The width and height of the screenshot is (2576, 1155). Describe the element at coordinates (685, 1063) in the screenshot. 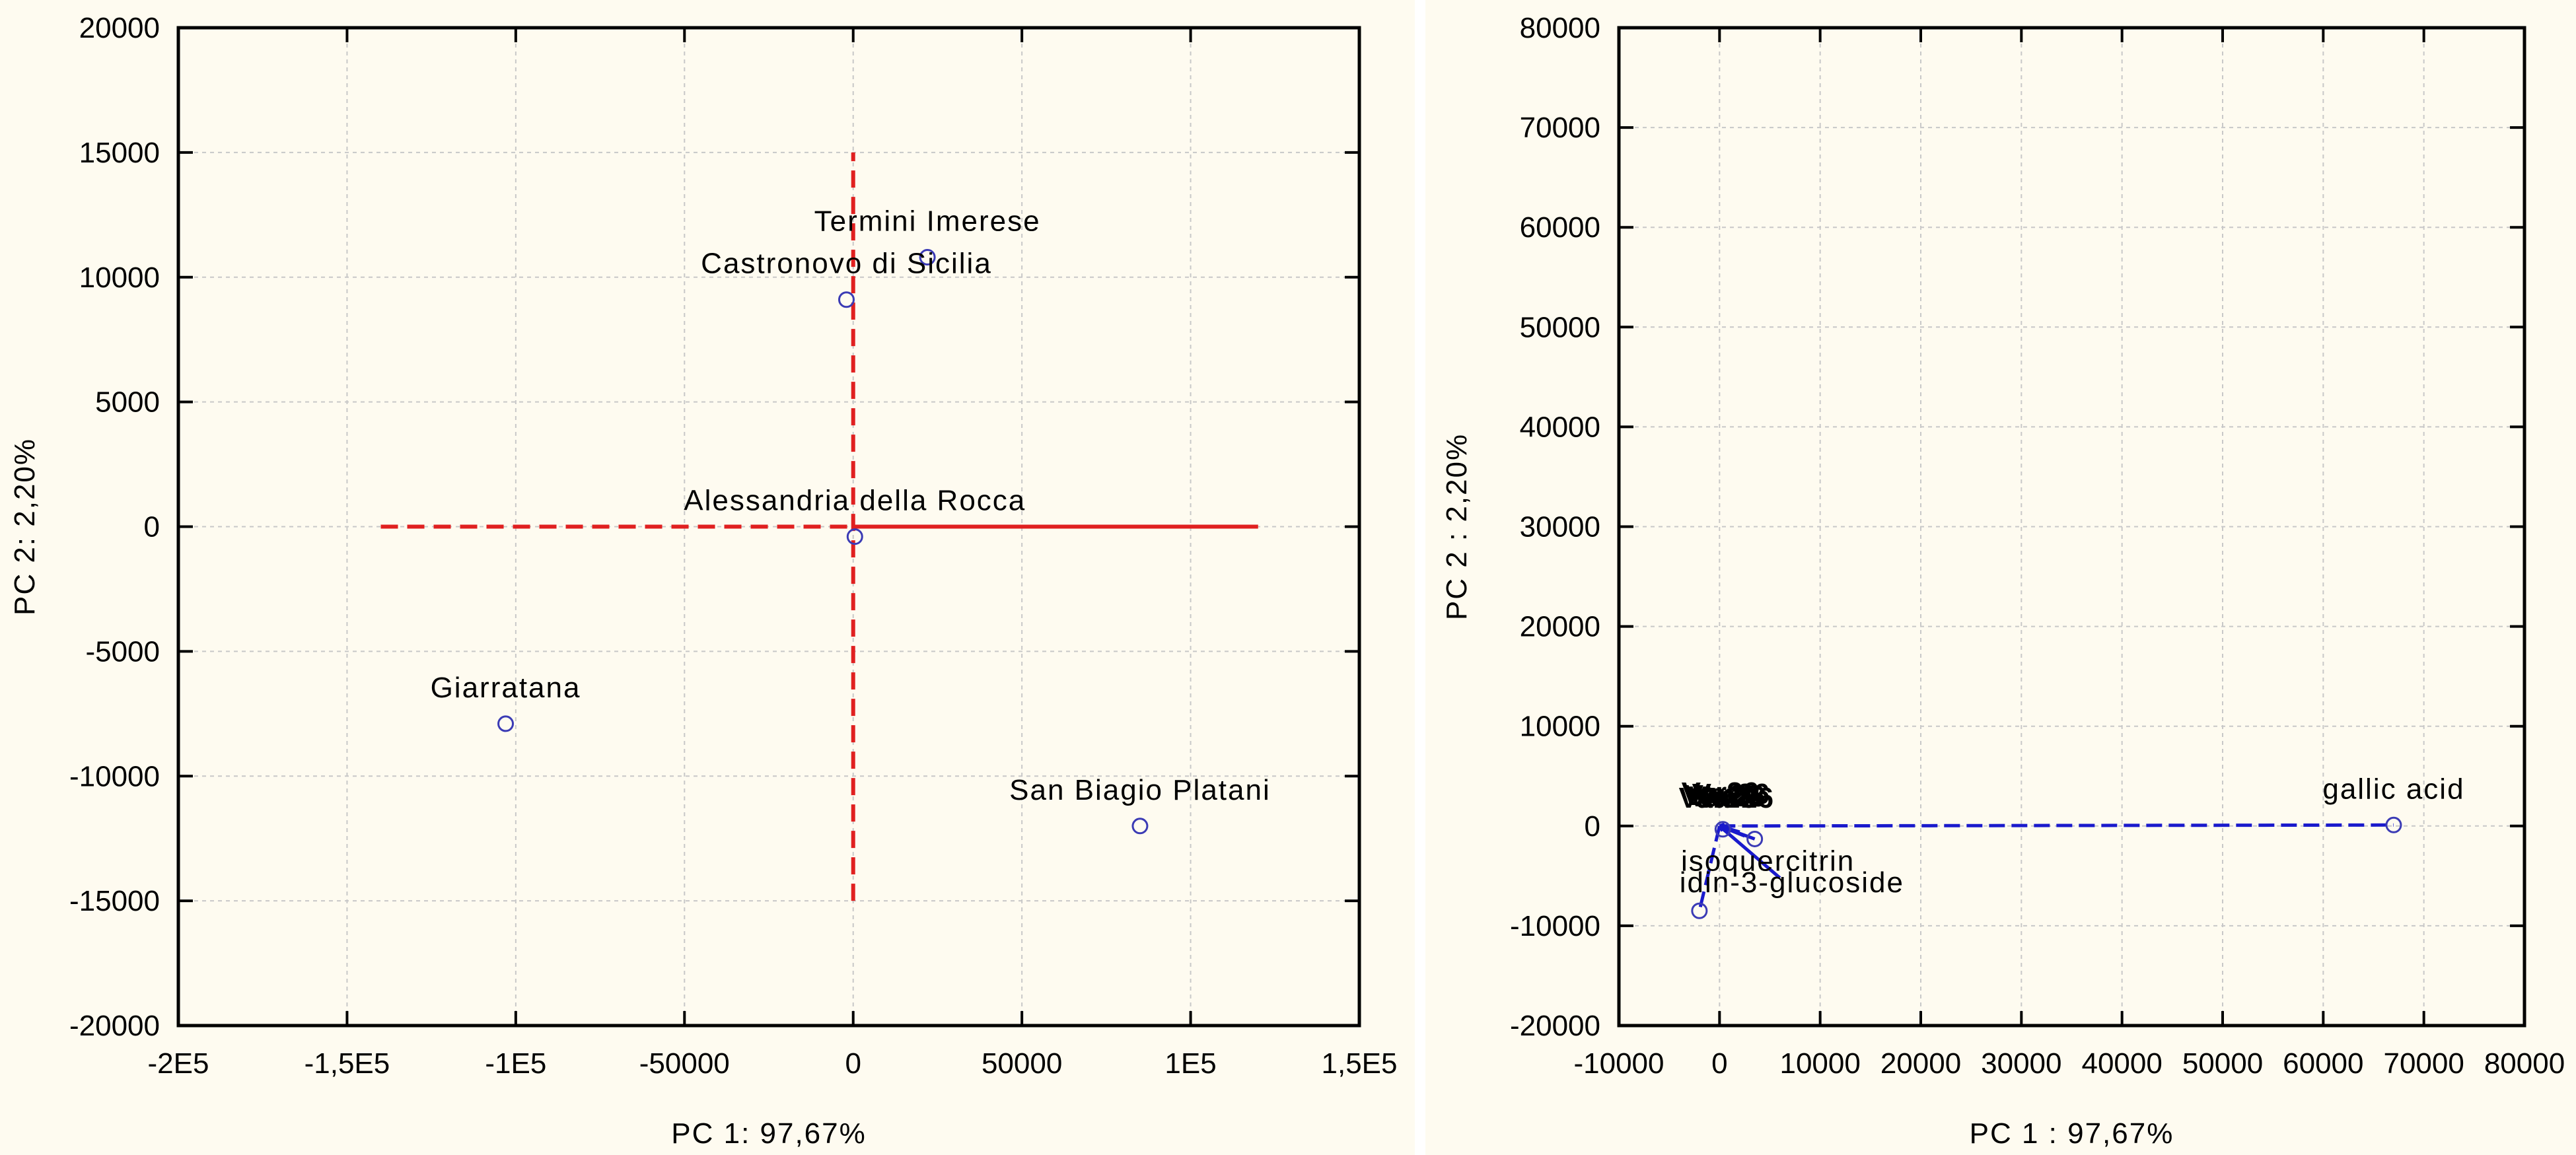

I see `scores-x-tick-label: -50000` at that location.